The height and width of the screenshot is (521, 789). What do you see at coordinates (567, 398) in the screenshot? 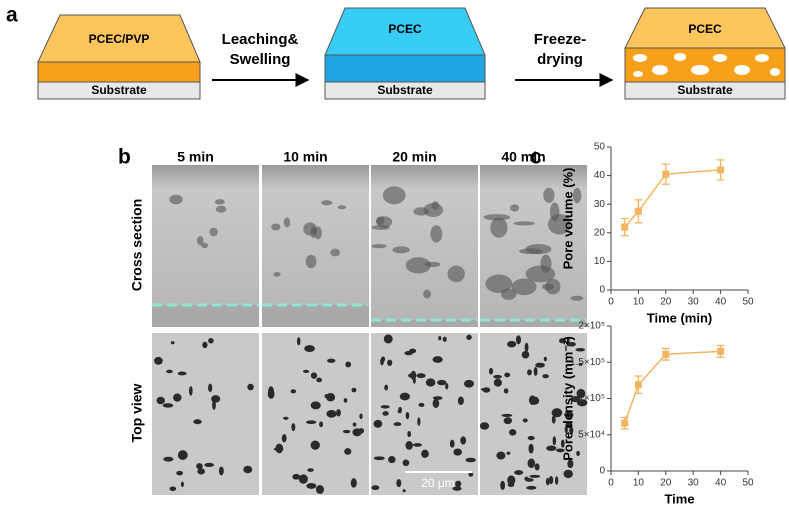
I see `y-axis-label: Pore density (mm⁻²)` at bounding box center [567, 398].